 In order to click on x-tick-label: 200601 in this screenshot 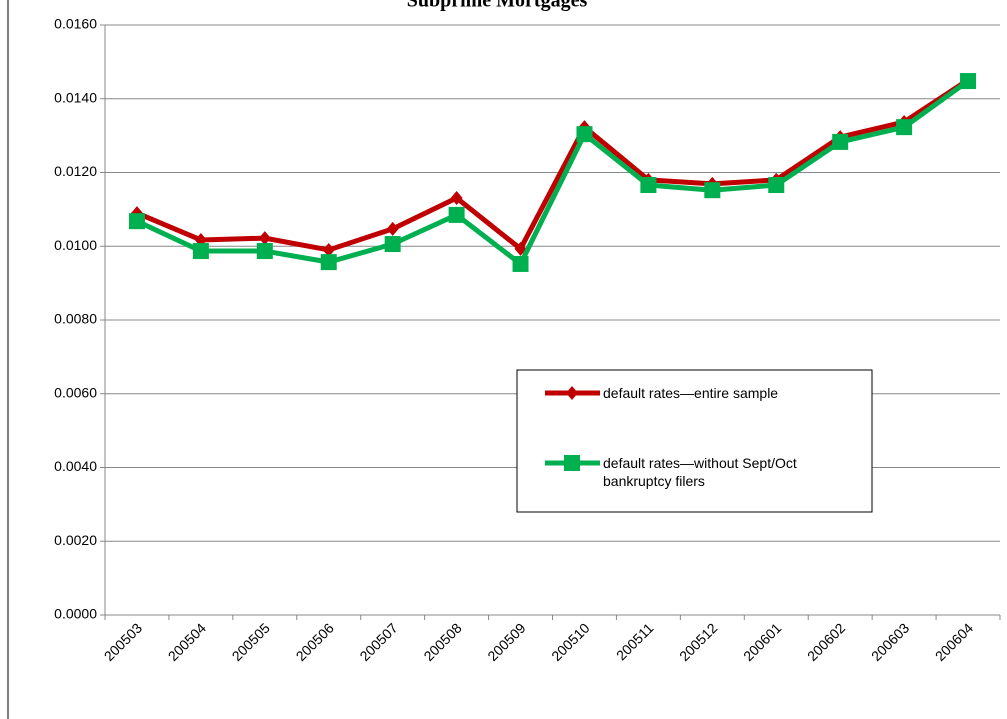, I will do `click(762, 642)`.